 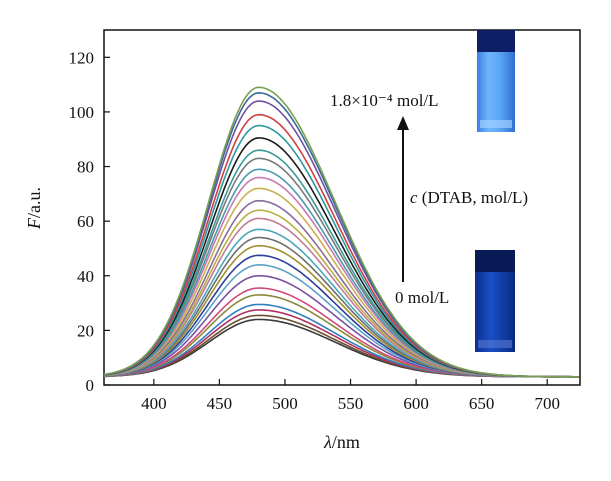 I want to click on x-tick-label: 600, so click(x=416, y=403).